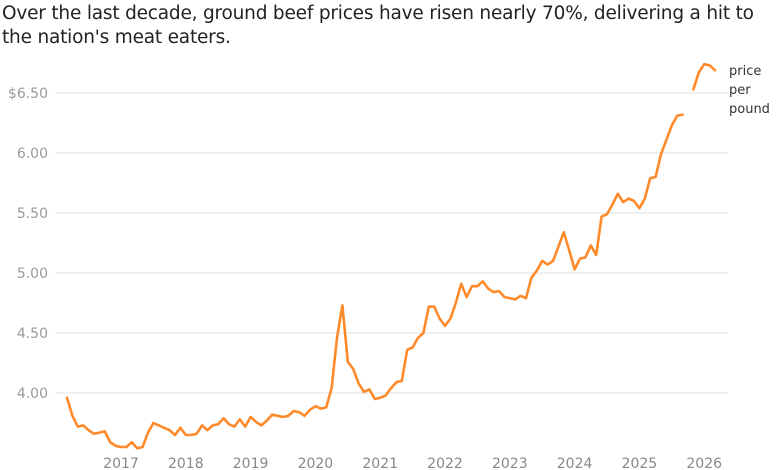 This screenshot has width=780, height=470. Describe the element at coordinates (121, 463) in the screenshot. I see `x-tick-label: 2017` at that location.